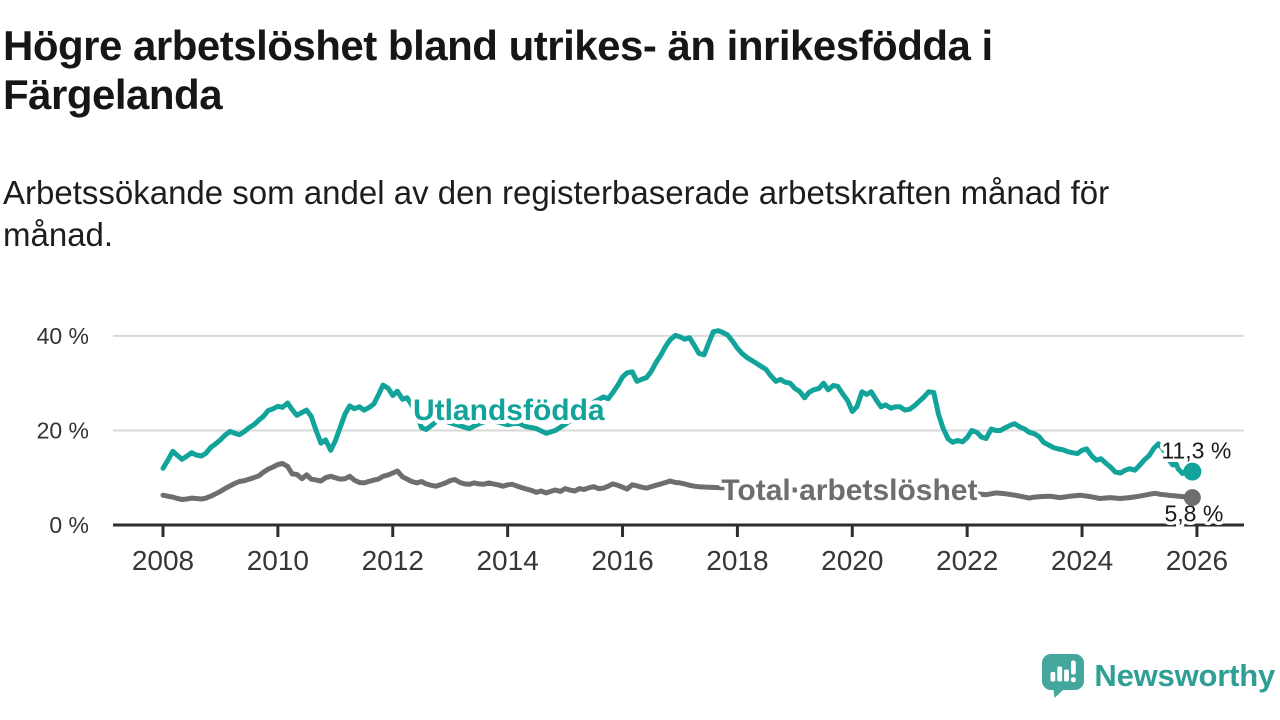  What do you see at coordinates (967, 560) in the screenshot?
I see `x-tick-label: 2022` at bounding box center [967, 560].